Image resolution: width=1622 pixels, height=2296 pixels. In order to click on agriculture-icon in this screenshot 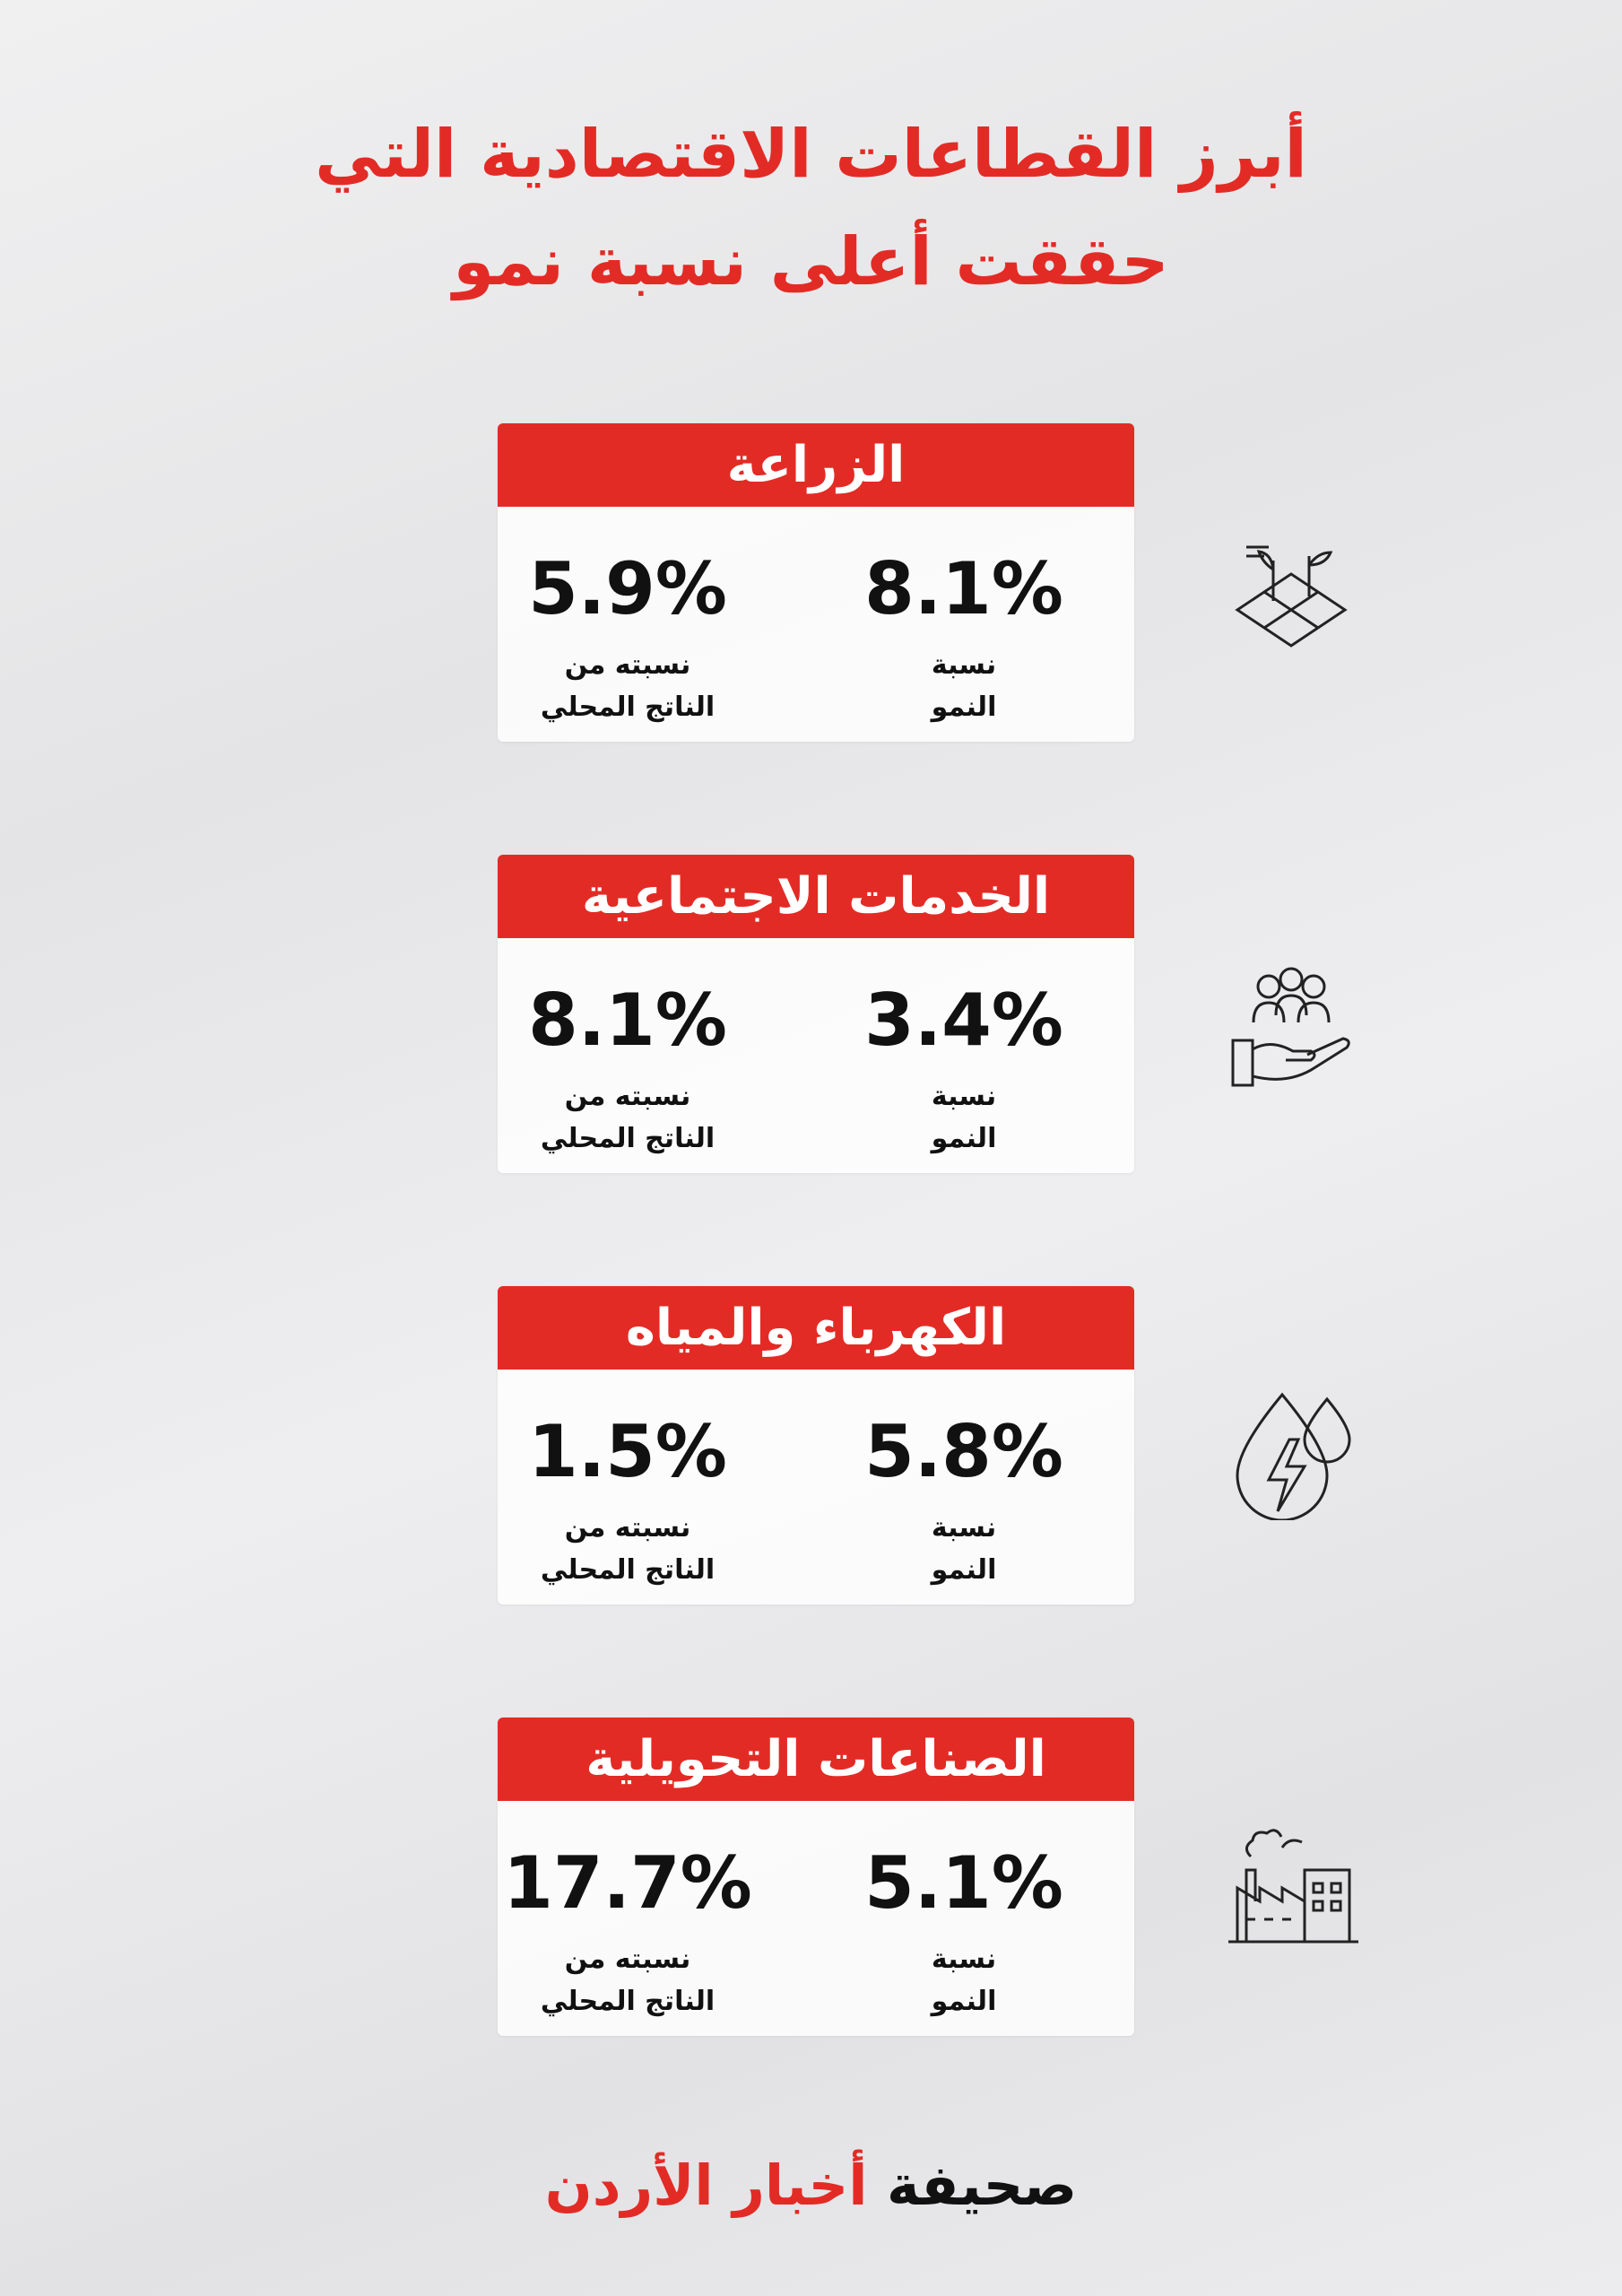, I will do `click(1291, 596)`.